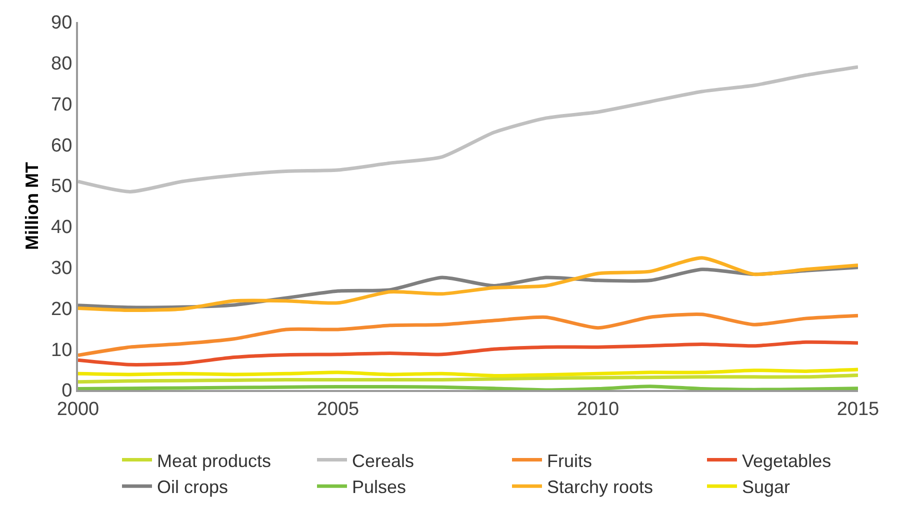  What do you see at coordinates (61, 268) in the screenshot?
I see `y-tick-label: 30` at bounding box center [61, 268].